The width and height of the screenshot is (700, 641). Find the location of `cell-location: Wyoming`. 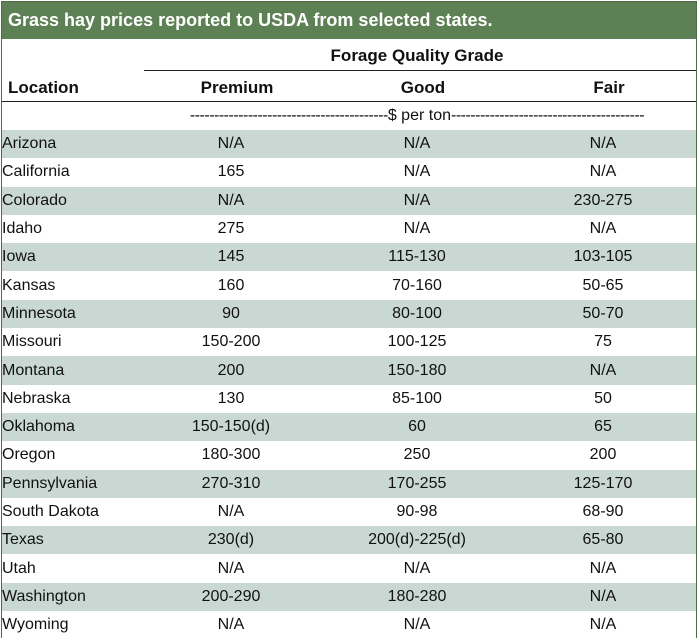

cell-location: Wyoming is located at coordinates (70, 625).